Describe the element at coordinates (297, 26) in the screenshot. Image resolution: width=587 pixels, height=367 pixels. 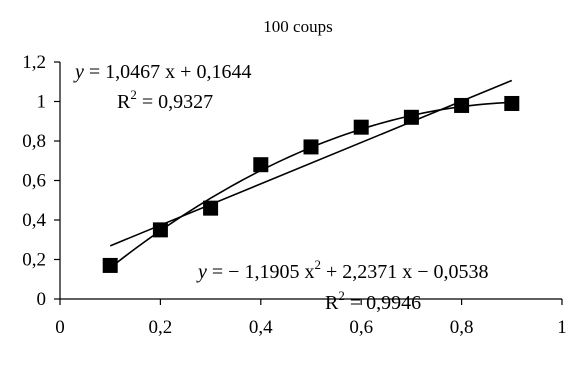
I see `chart-title: 100 coups` at that location.